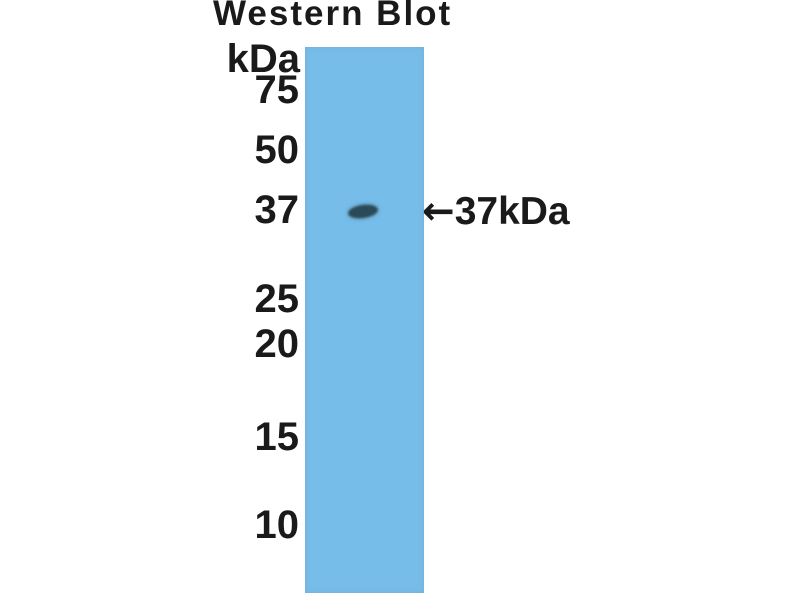 The height and width of the screenshot is (600, 800). I want to click on blot-lane, so click(364, 320).